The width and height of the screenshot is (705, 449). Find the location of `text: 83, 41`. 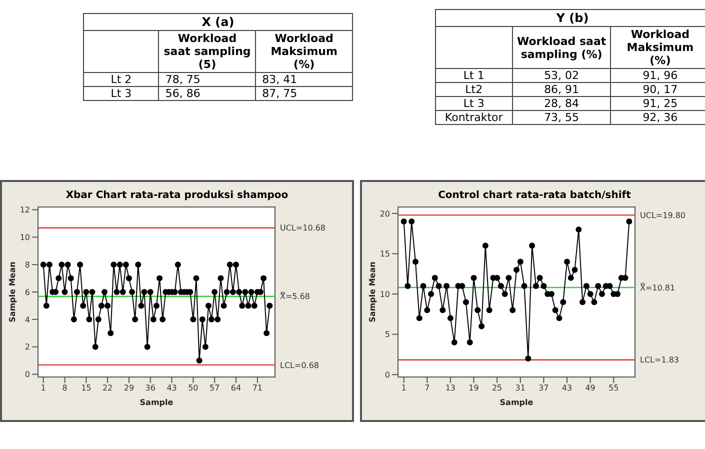

text: 83, 41 is located at coordinates (280, 79).